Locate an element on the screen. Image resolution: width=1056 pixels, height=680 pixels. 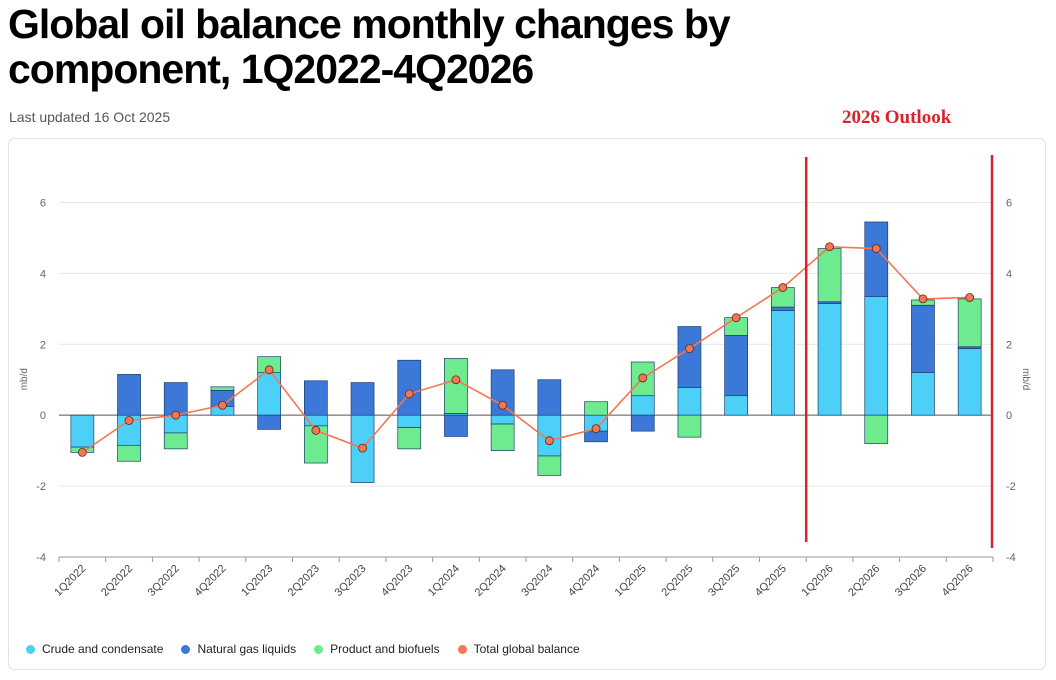
legend-item-crude: Crude and condensate is located at coordinates (94, 649).